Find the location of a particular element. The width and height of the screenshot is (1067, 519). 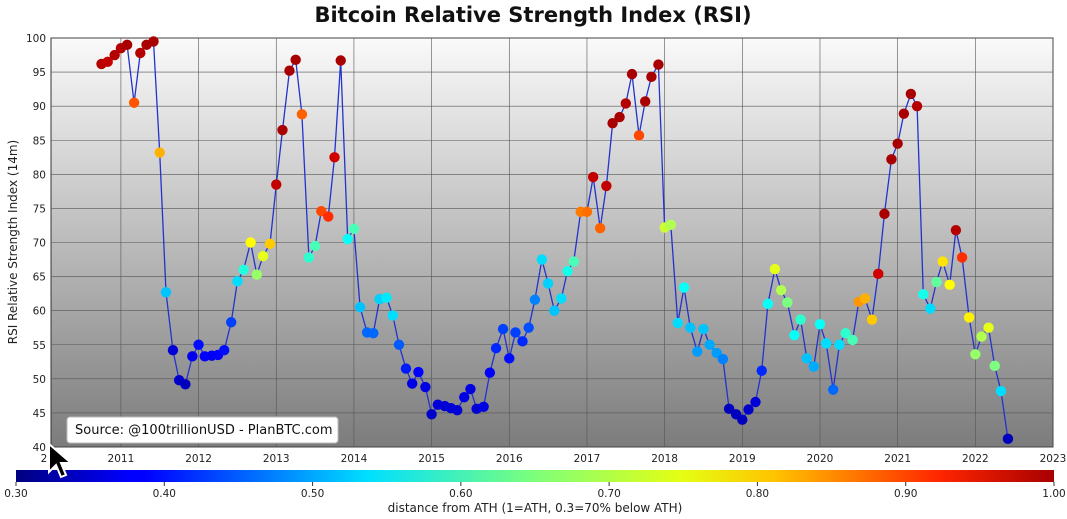

source-box is located at coordinates (202, 430).